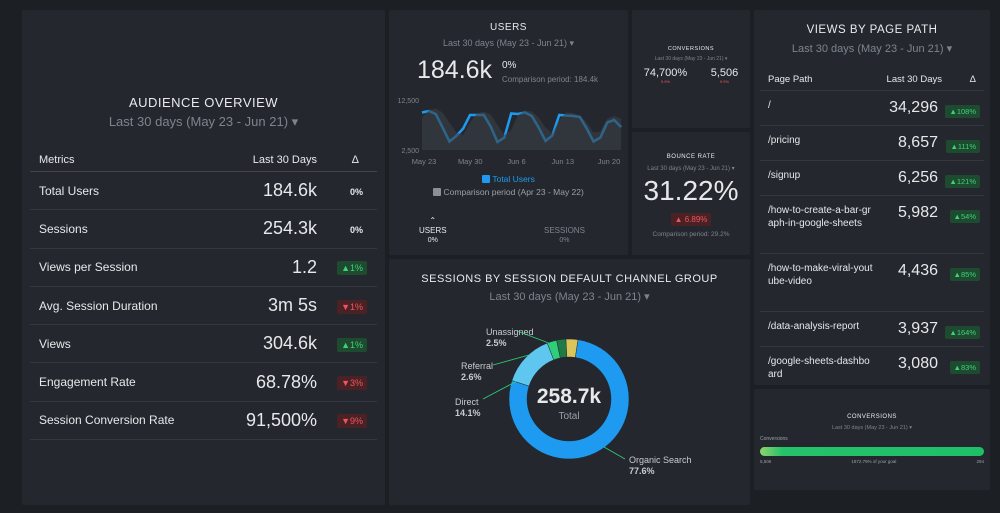 The height and width of the screenshot is (513, 1000). What do you see at coordinates (569, 396) in the screenshot?
I see `donut-total: 258.7k` at bounding box center [569, 396].